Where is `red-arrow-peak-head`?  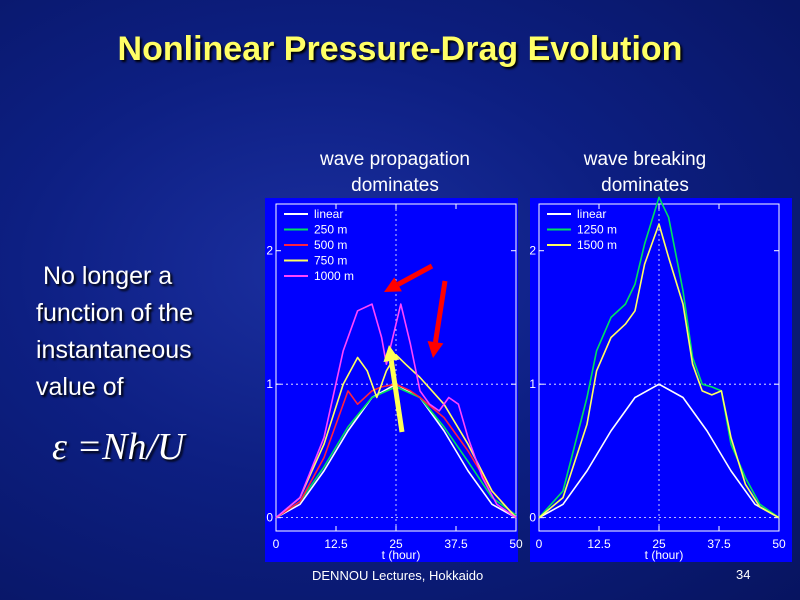 red-arrow-peak-head is located at coordinates (393, 284).